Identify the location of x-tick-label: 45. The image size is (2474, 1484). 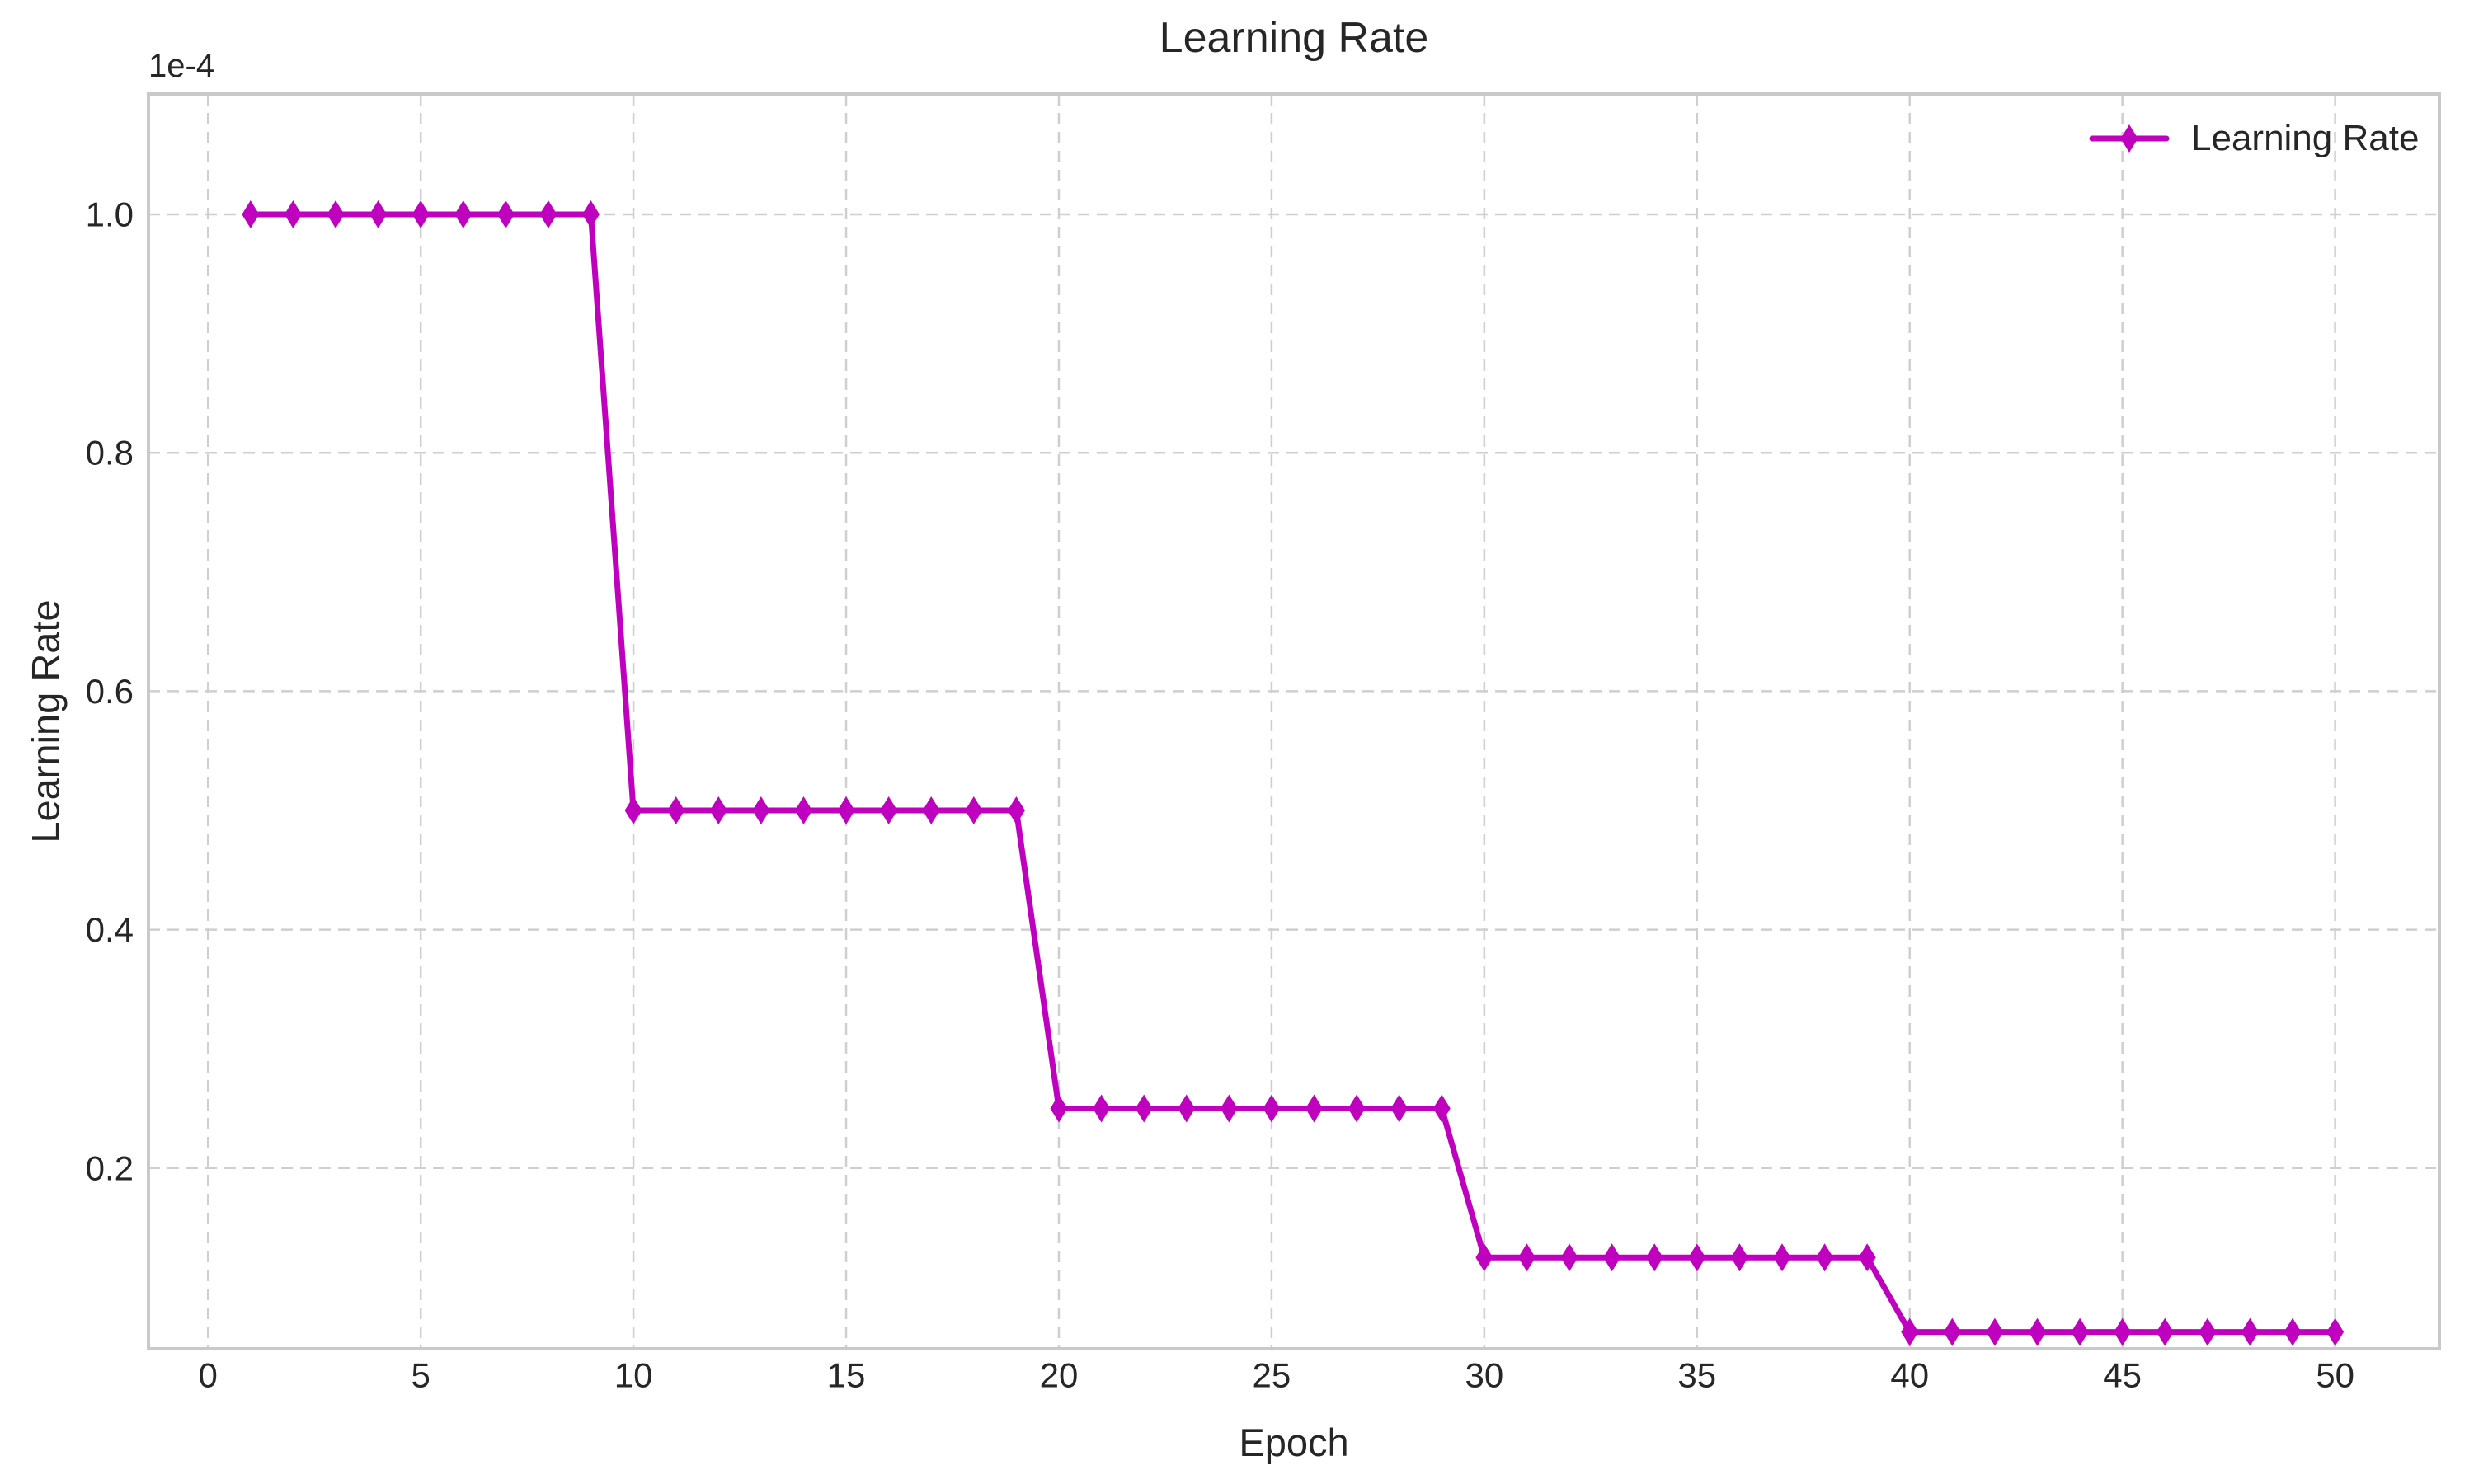
(2122, 1374).